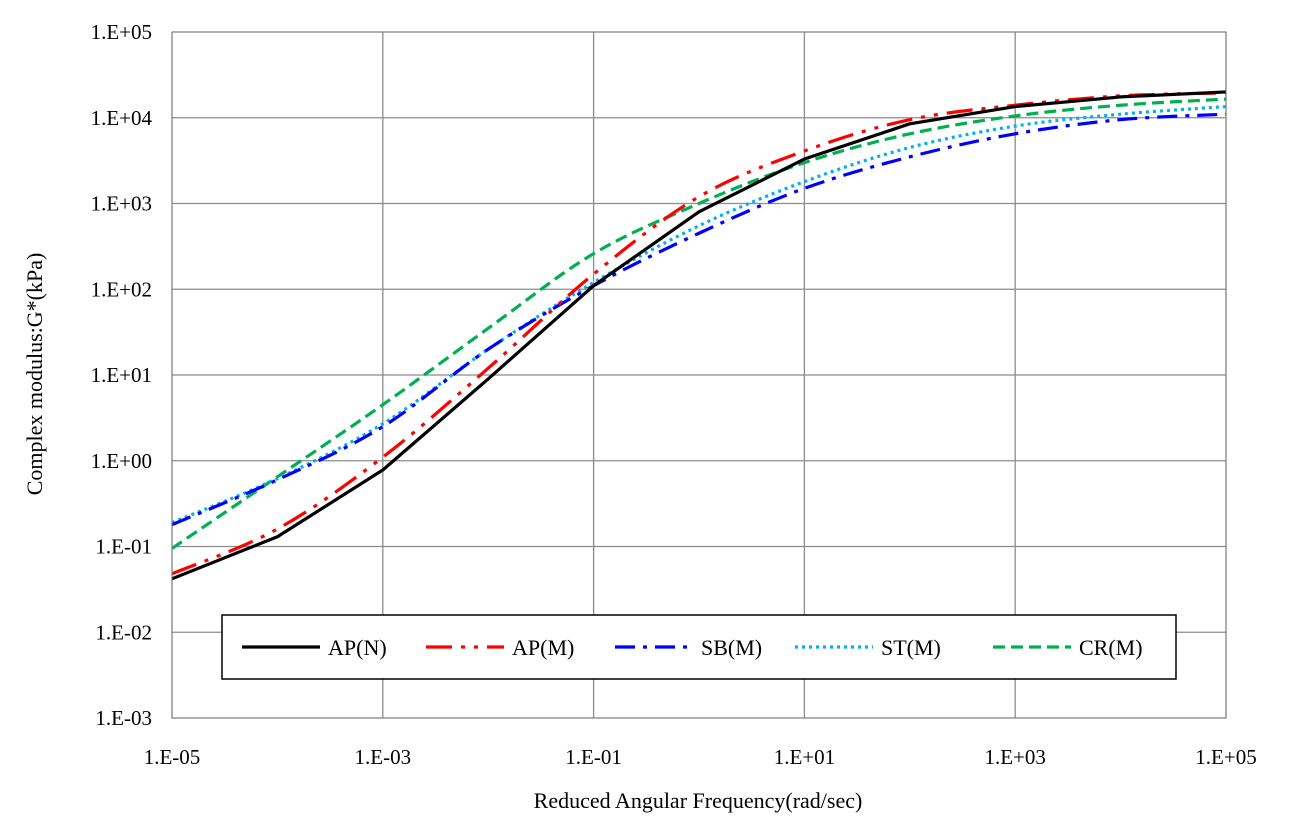 This screenshot has height=837, width=1298. I want to click on y-tick-label: 1.E+01, so click(121, 375).